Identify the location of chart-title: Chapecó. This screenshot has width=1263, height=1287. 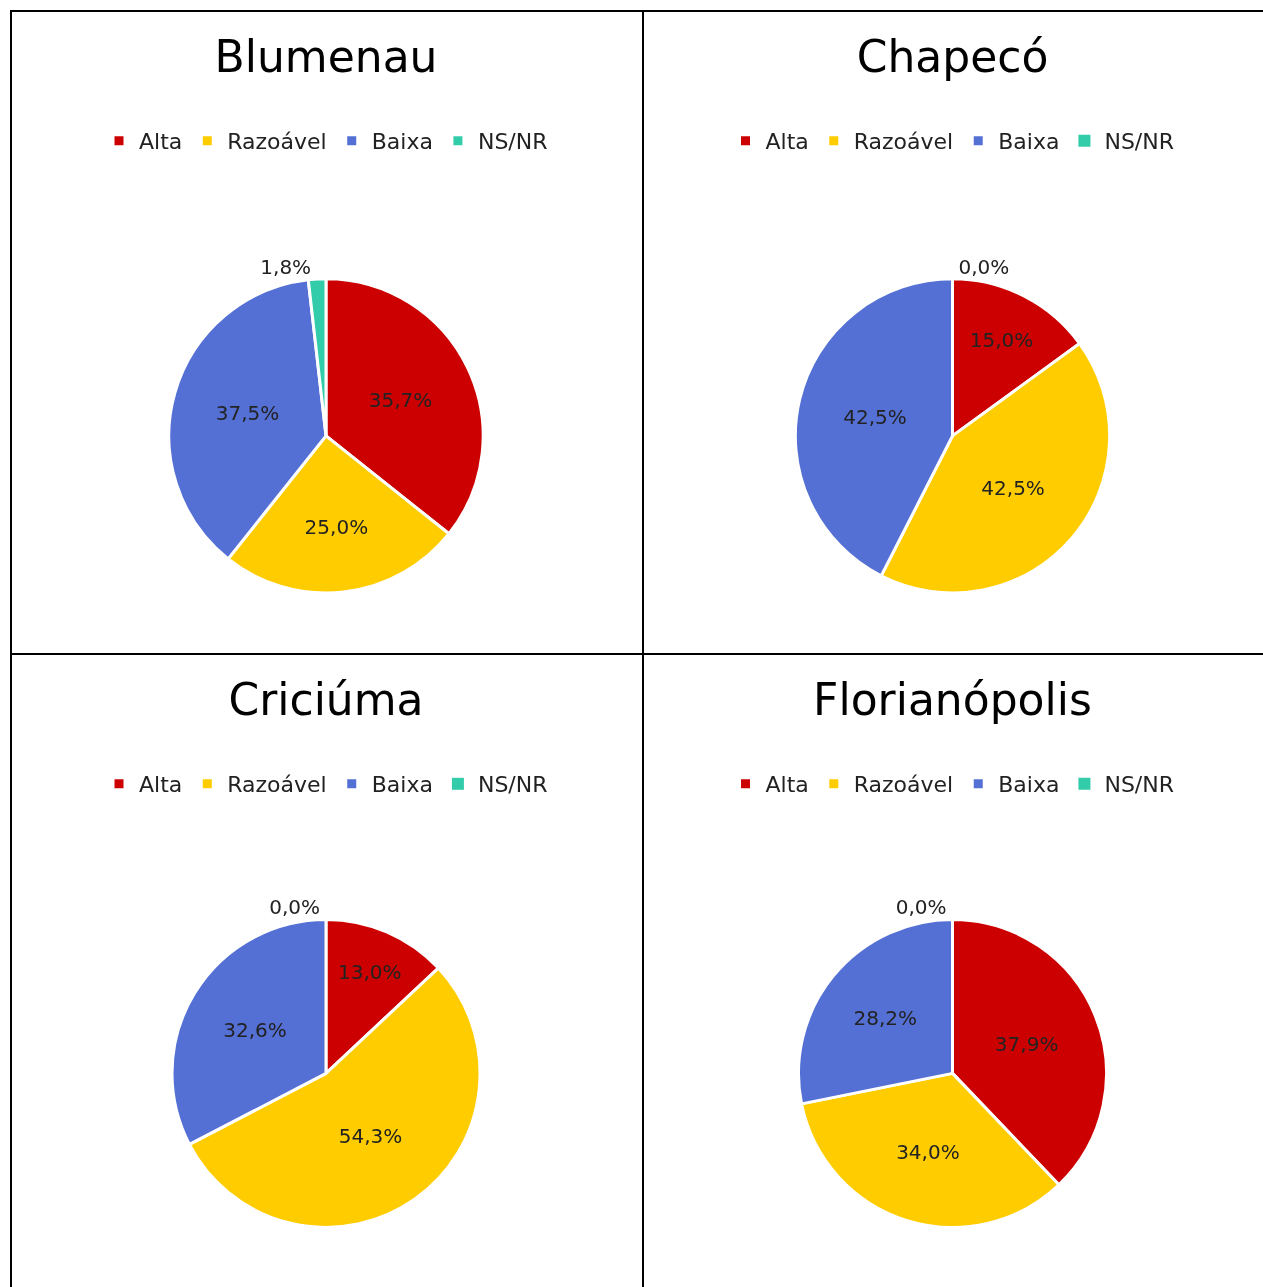
(952, 57).